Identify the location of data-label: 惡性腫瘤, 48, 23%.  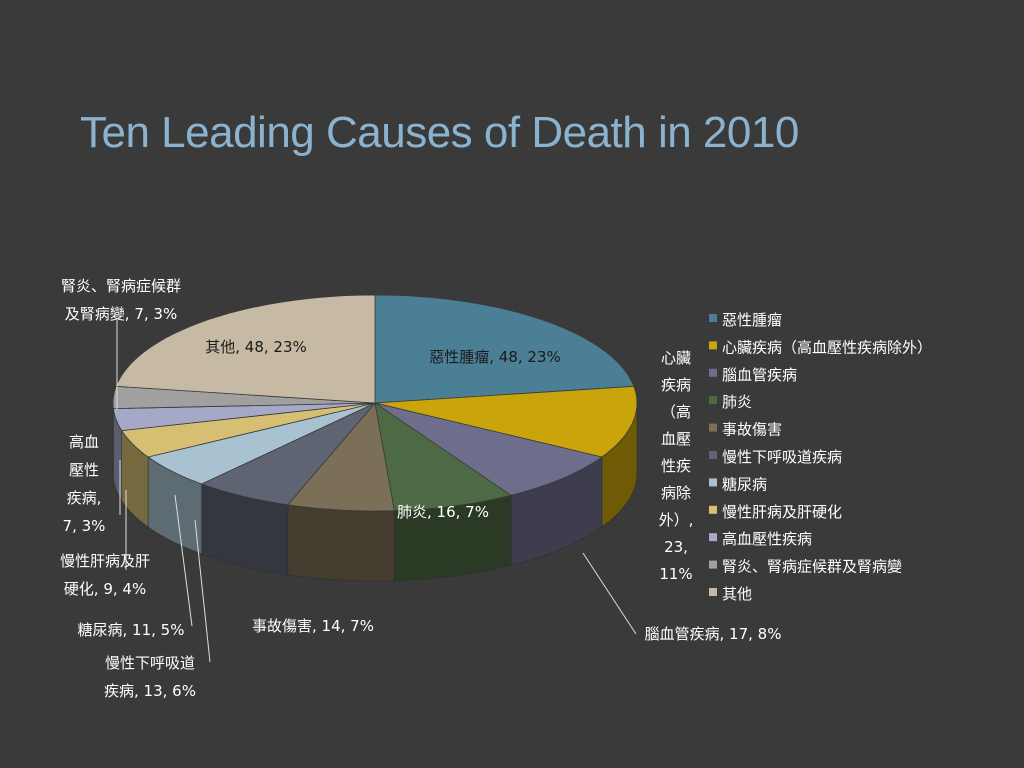
(495, 357).